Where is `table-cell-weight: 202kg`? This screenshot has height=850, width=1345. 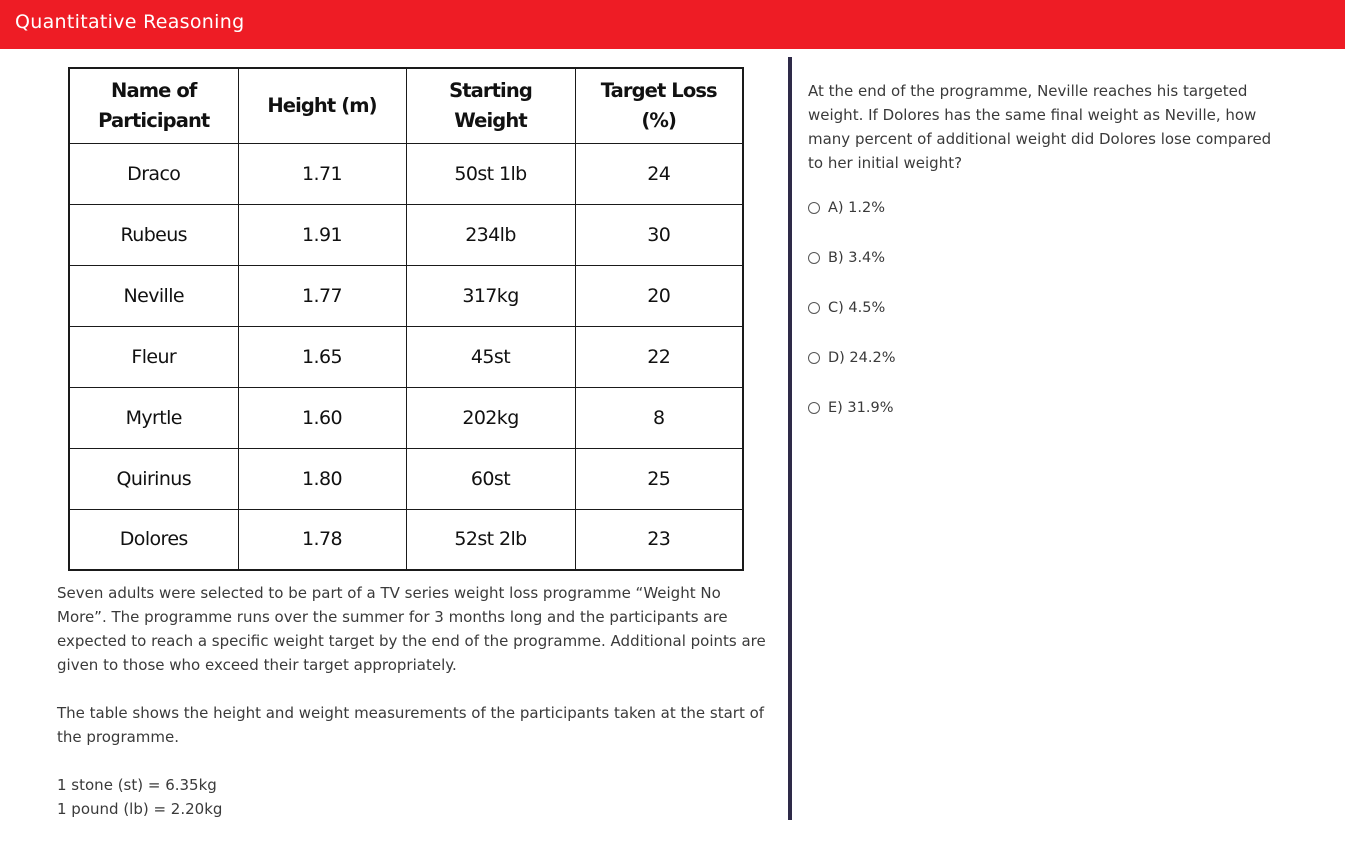 table-cell-weight: 202kg is located at coordinates (490, 417).